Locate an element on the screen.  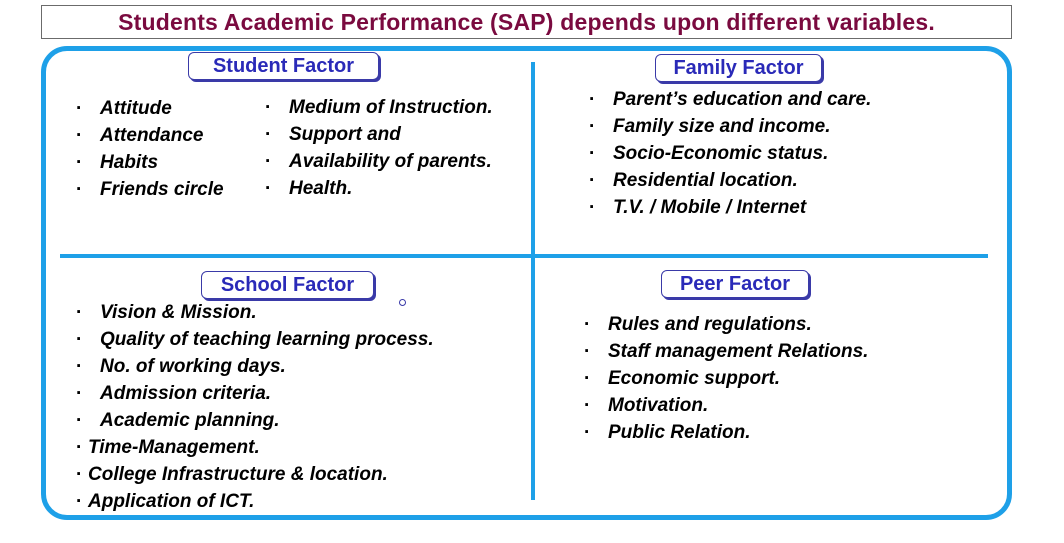
small-circle-mark is located at coordinates (402, 302).